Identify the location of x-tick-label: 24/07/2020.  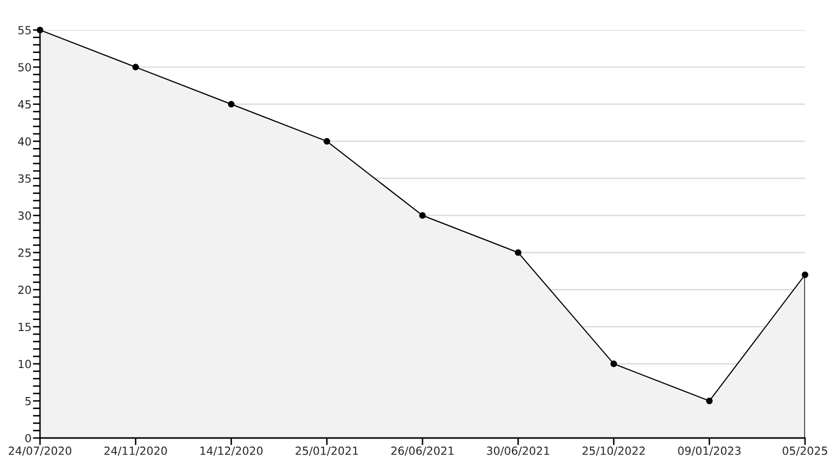
(40, 451).